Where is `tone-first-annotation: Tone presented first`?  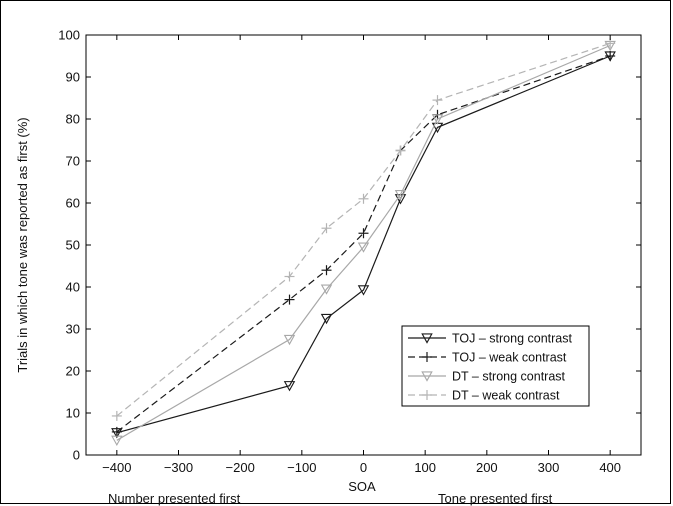
tone-first-annotation: Tone presented first is located at coordinates (495, 498).